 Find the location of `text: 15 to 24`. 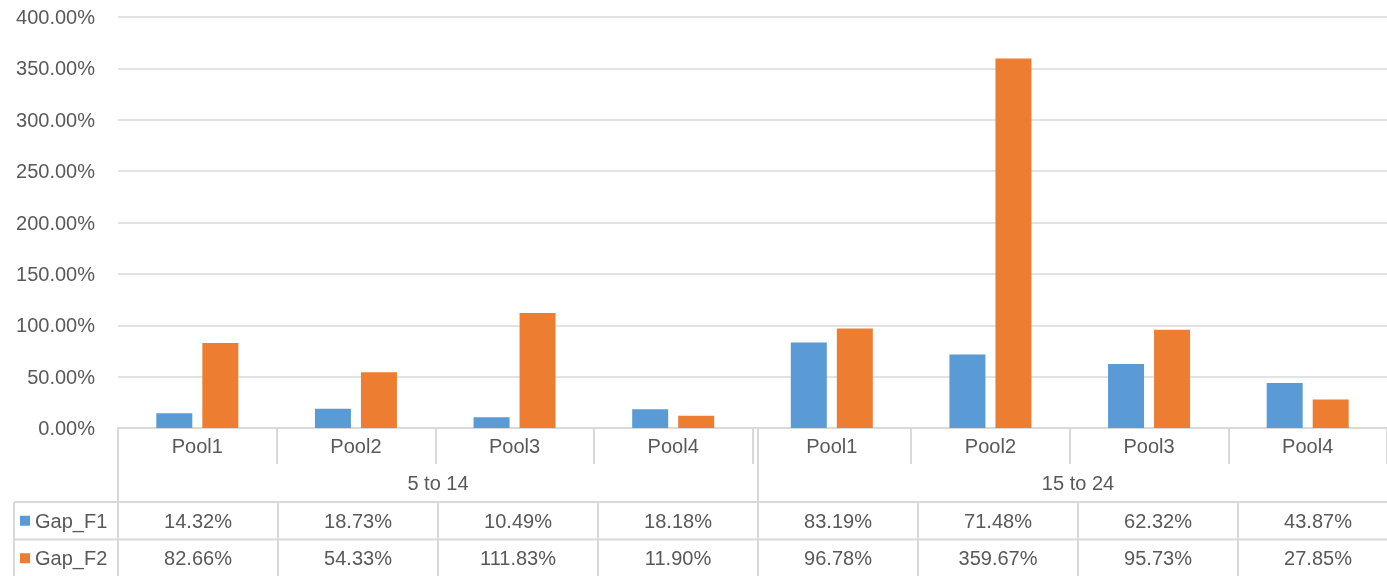

text: 15 to 24 is located at coordinates (1078, 483).